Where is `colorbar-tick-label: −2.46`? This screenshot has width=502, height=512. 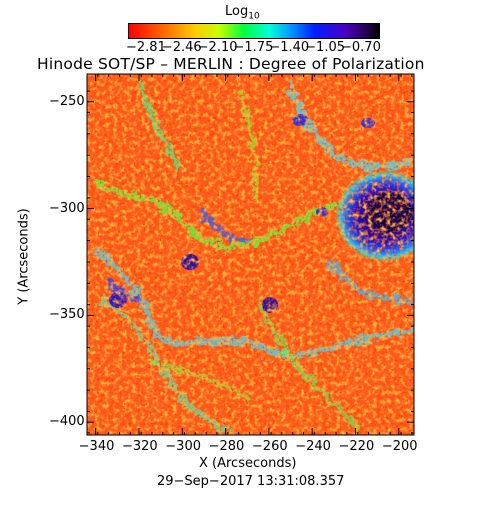 colorbar-tick-label: −2.46 is located at coordinates (181, 47).